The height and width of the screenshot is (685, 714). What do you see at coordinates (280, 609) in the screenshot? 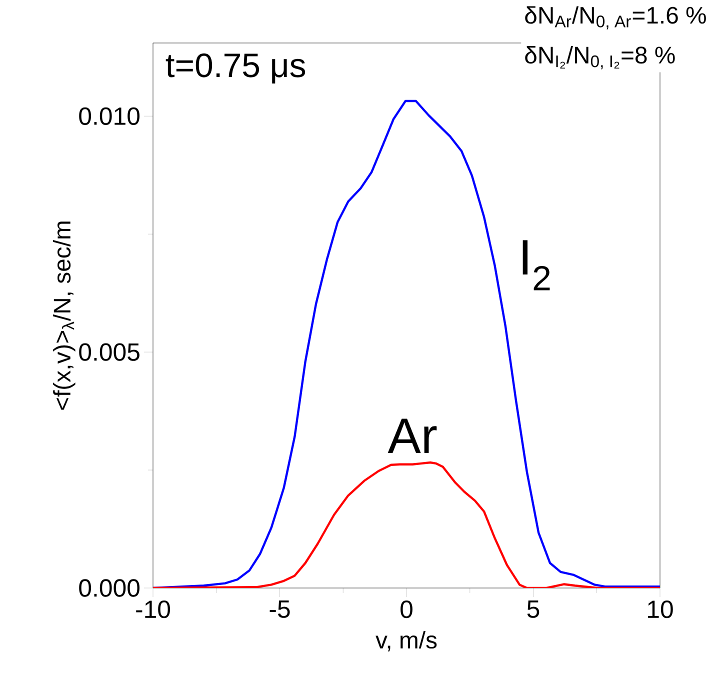
I see `x-tick-label: -5` at bounding box center [280, 609].